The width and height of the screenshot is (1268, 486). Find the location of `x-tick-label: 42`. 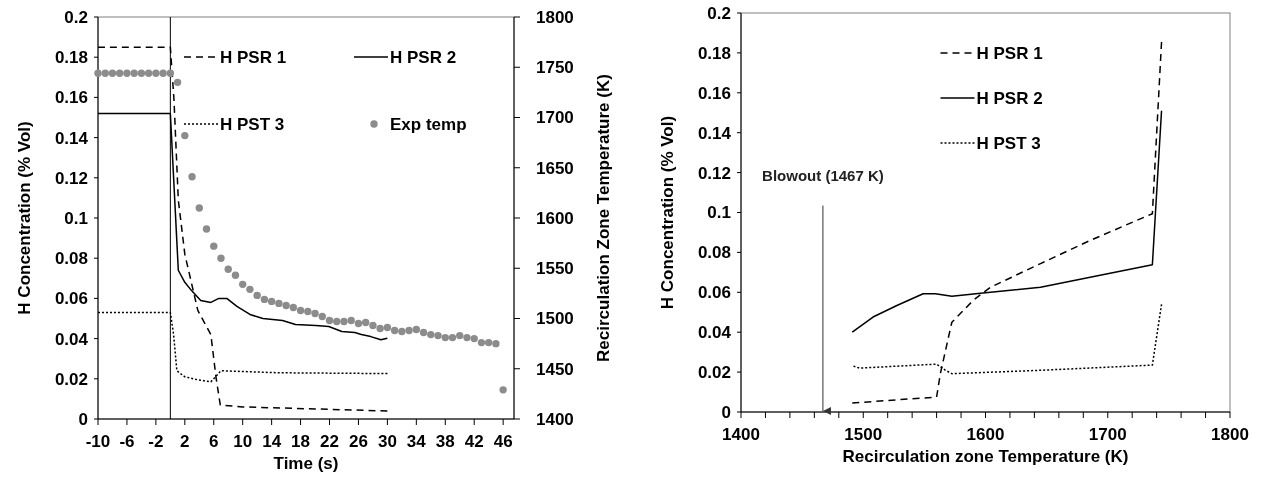

x-tick-label: 42 is located at coordinates (474, 441).